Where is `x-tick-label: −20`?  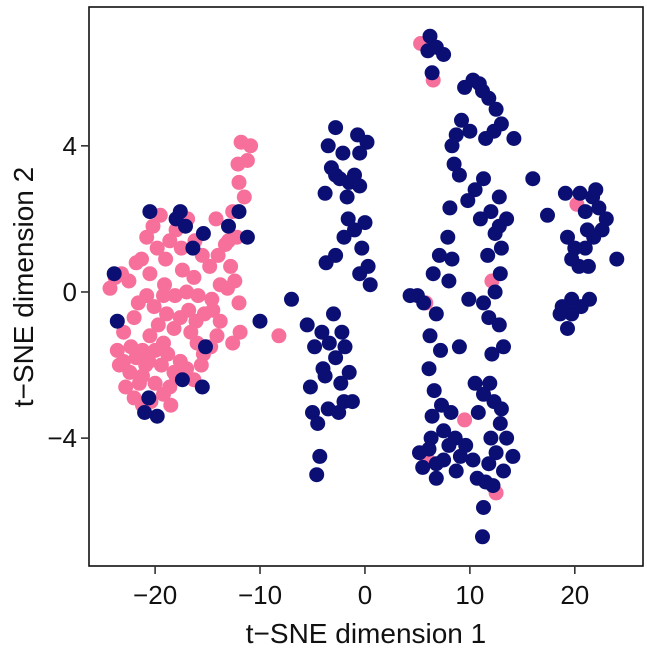 x-tick-label: −20 is located at coordinates (155, 595).